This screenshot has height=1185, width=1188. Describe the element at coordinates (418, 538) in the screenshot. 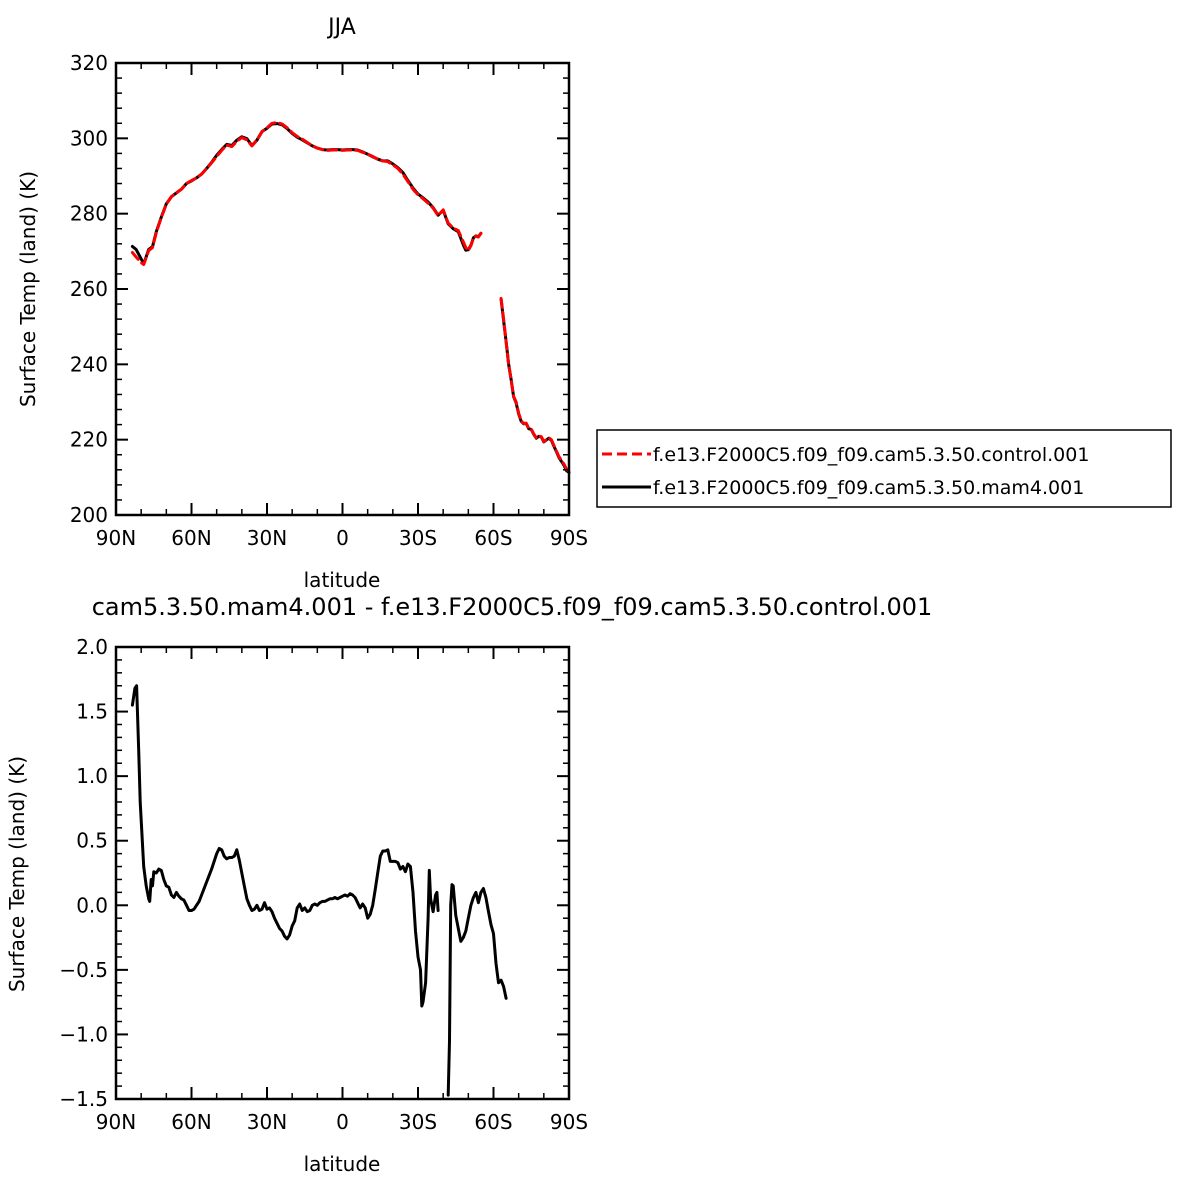

I see `top-x-tick-label: 30S` at that location.